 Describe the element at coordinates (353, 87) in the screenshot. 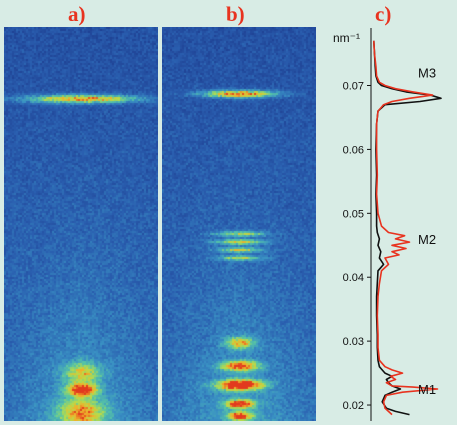

I see `q-axis-tick-label: 0.07` at that location.